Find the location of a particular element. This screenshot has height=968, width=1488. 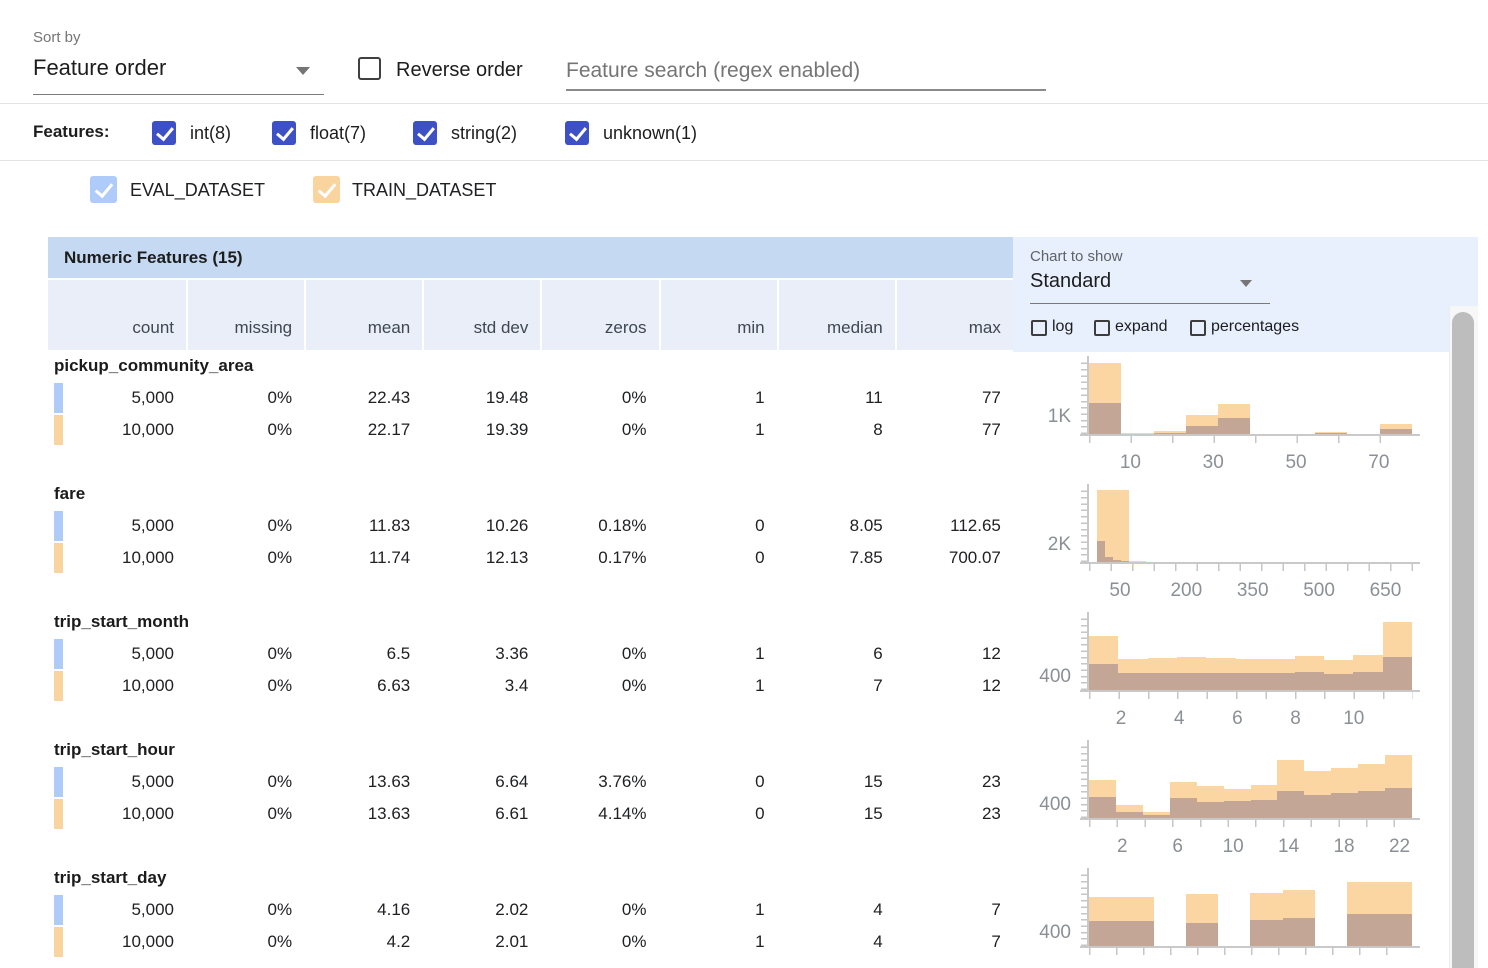

chevron-down-icon is located at coordinates (303, 71).